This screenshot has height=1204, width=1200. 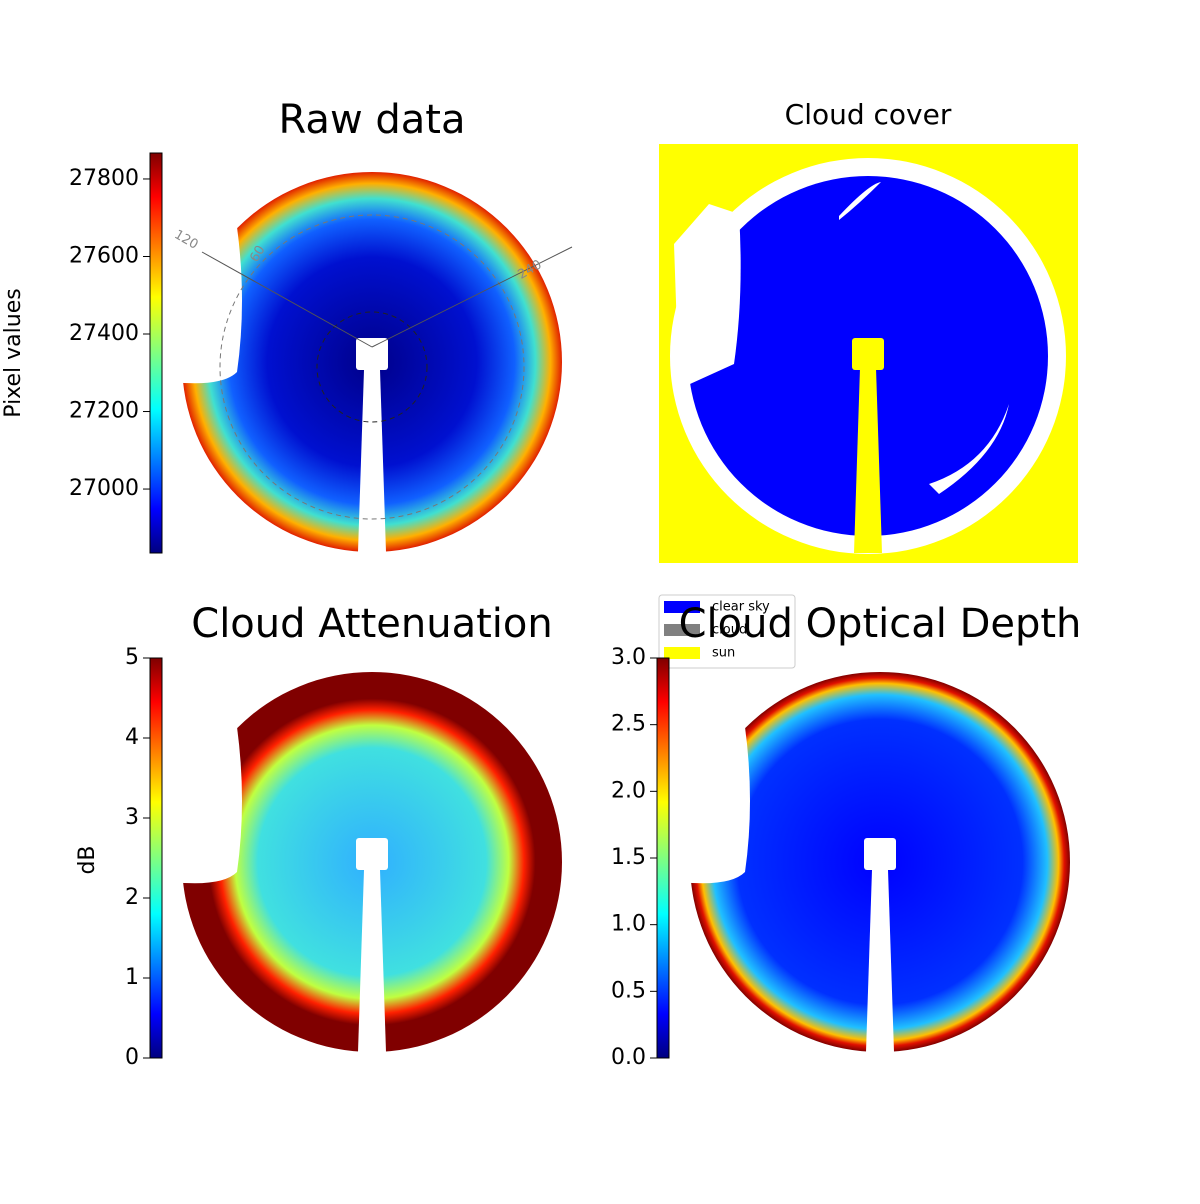 I want to click on panel-title: Cloud cover, so click(x=868, y=114).